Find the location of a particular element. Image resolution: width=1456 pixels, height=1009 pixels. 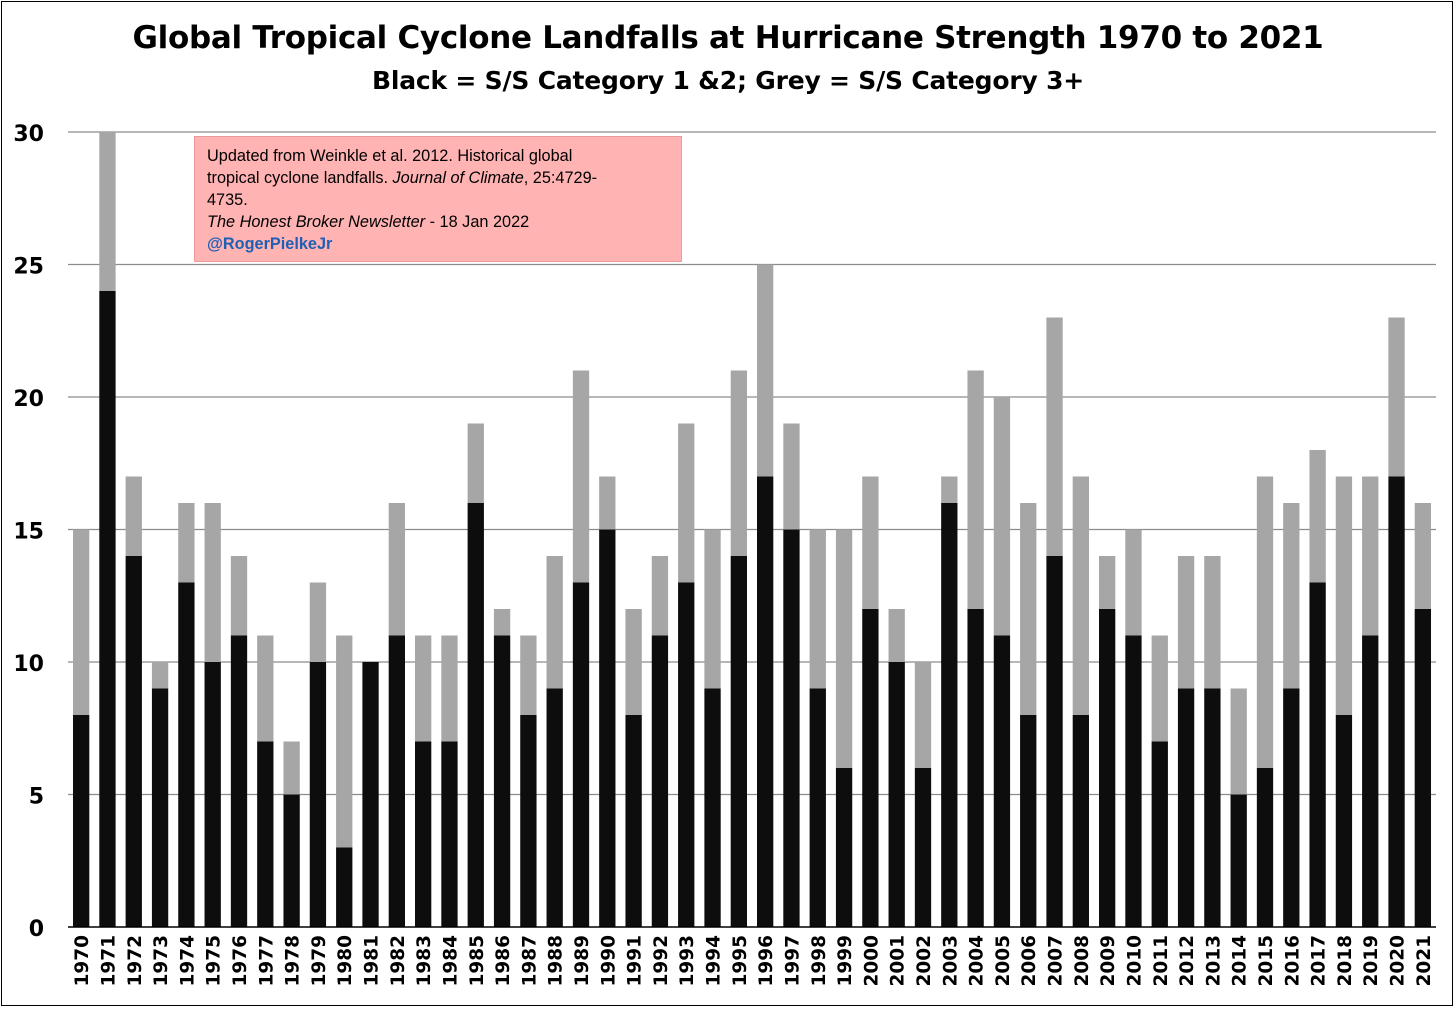

x-tick-label-2015: 2015 is located at coordinates (1266, 961).